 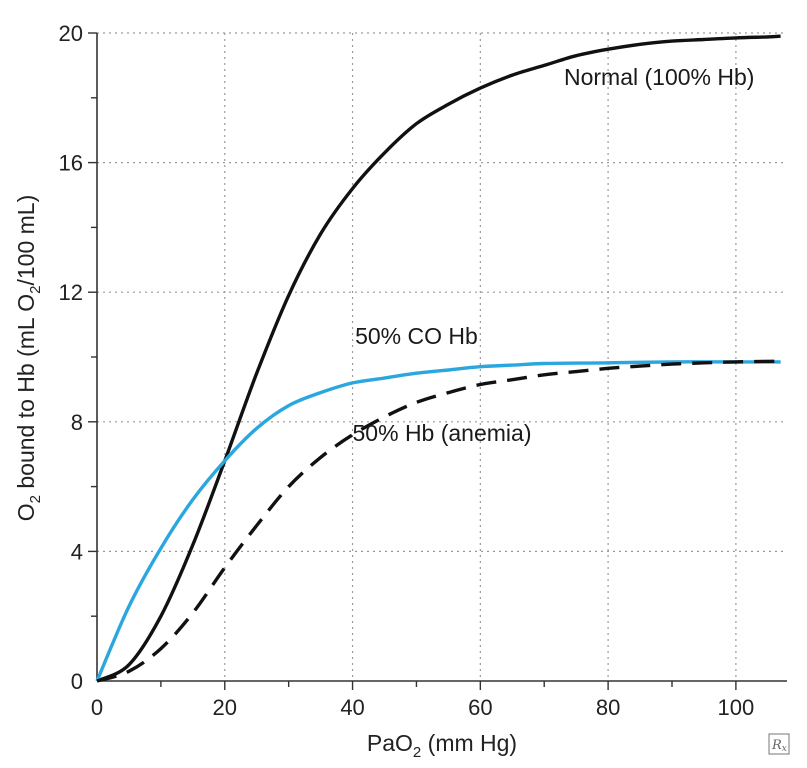 What do you see at coordinates (77, 551) in the screenshot?
I see `y-tick-label-4: 4` at bounding box center [77, 551].